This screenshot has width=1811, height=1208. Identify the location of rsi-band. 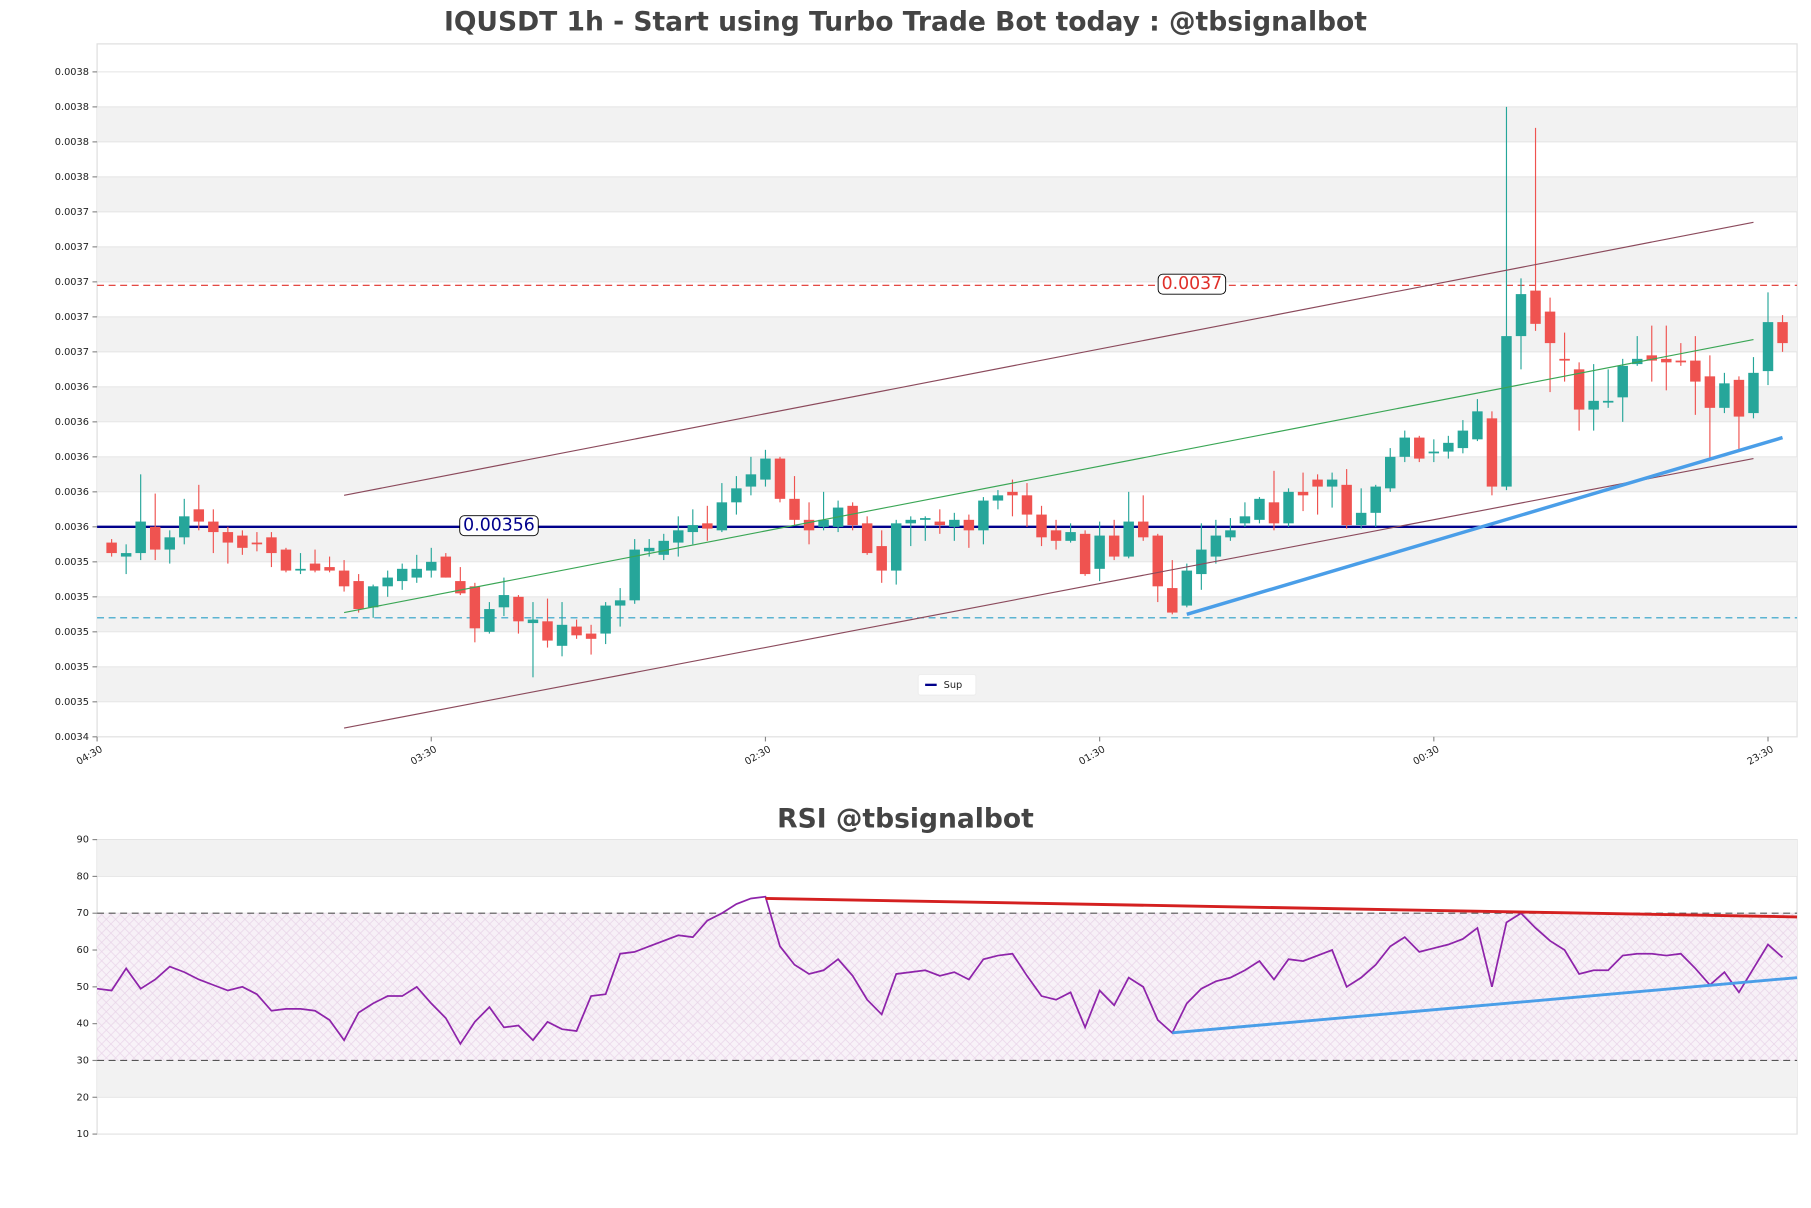
(947, 987).